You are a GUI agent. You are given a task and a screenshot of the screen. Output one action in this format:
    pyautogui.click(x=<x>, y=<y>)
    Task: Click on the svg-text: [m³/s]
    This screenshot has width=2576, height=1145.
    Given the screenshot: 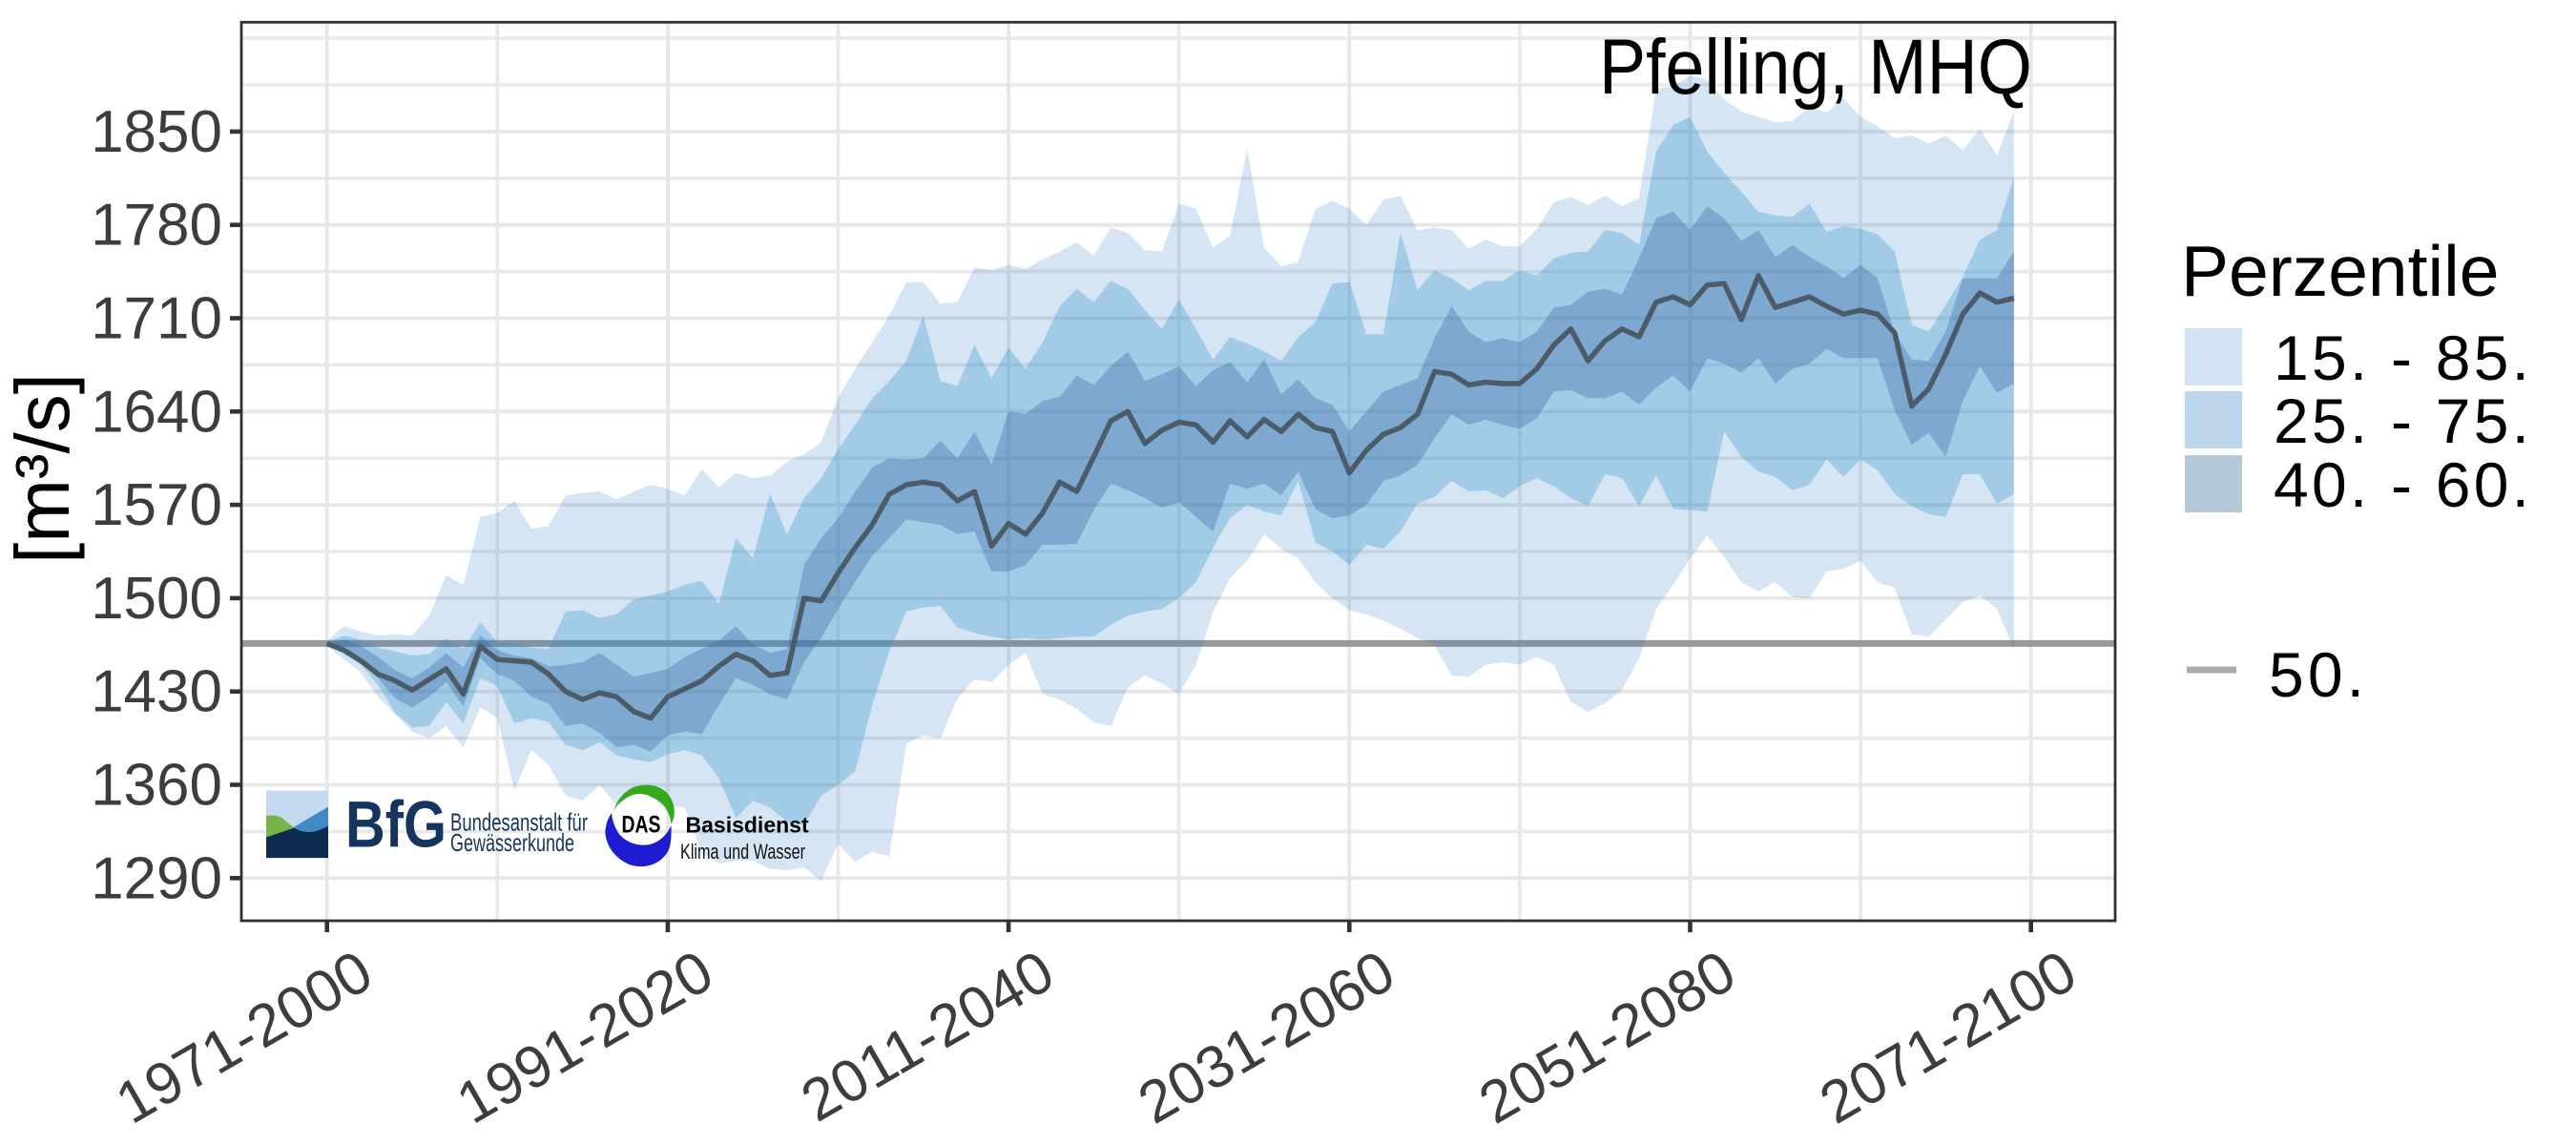 What is the action you would take?
    pyautogui.click(x=42, y=469)
    